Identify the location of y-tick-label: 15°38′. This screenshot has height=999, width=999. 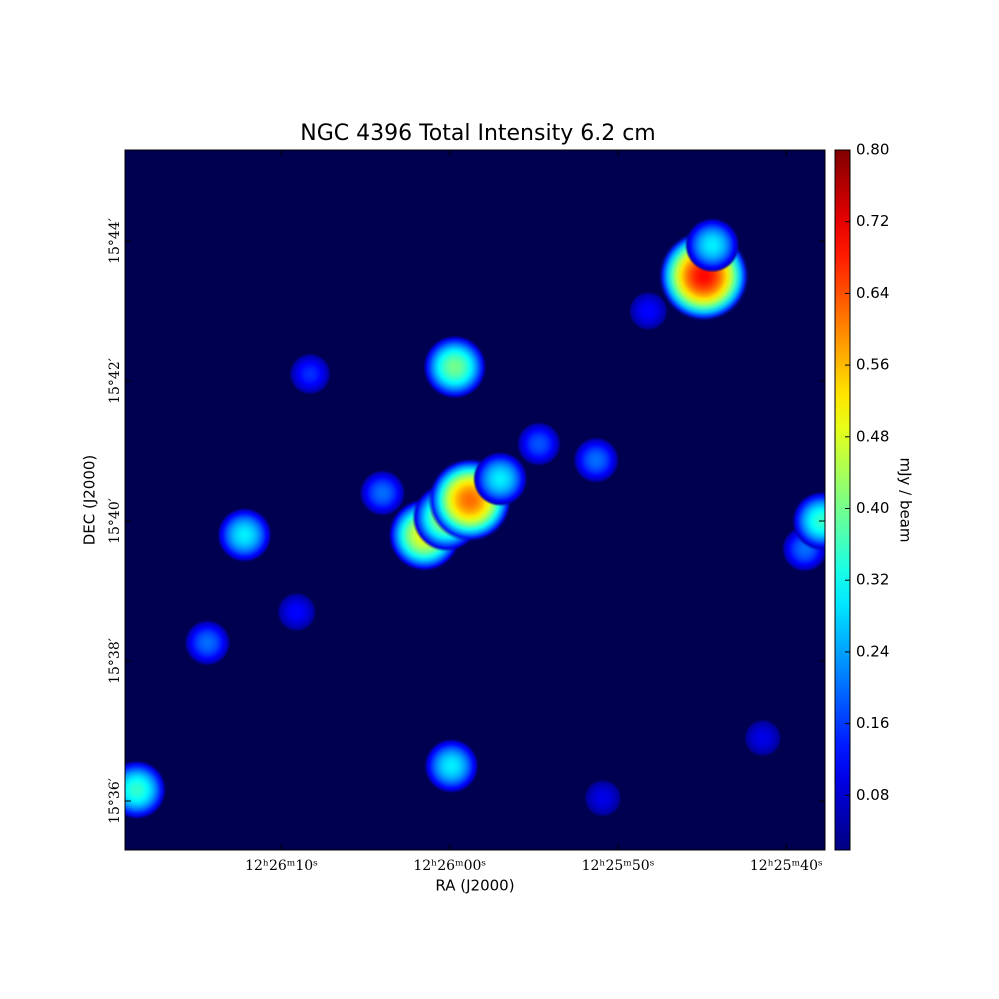
(115, 661).